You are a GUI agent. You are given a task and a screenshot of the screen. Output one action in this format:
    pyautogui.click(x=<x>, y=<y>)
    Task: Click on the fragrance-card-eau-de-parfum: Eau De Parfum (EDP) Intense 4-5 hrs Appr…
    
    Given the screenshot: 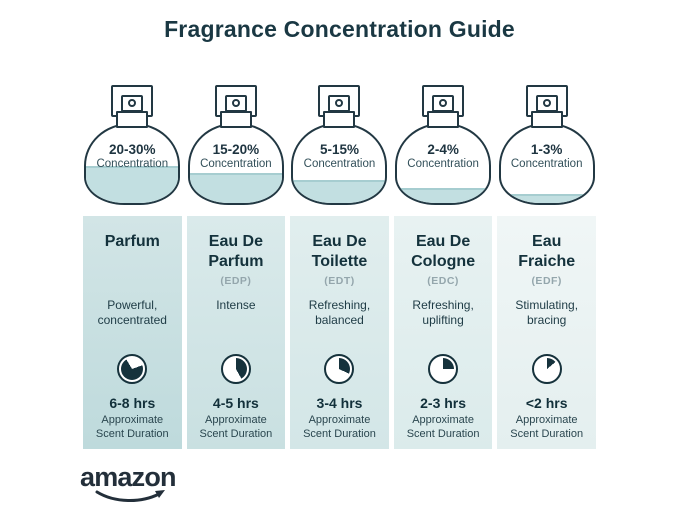 What is the action you would take?
    pyautogui.click(x=236, y=332)
    